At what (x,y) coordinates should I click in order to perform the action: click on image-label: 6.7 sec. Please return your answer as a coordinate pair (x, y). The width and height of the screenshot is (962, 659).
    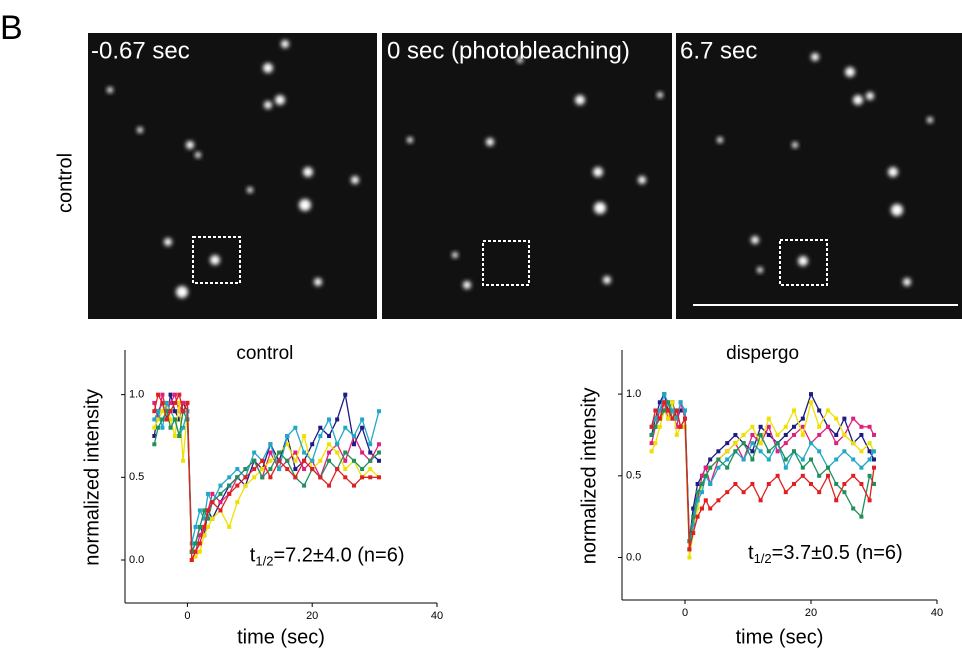
    Looking at the image, I should click on (718, 50).